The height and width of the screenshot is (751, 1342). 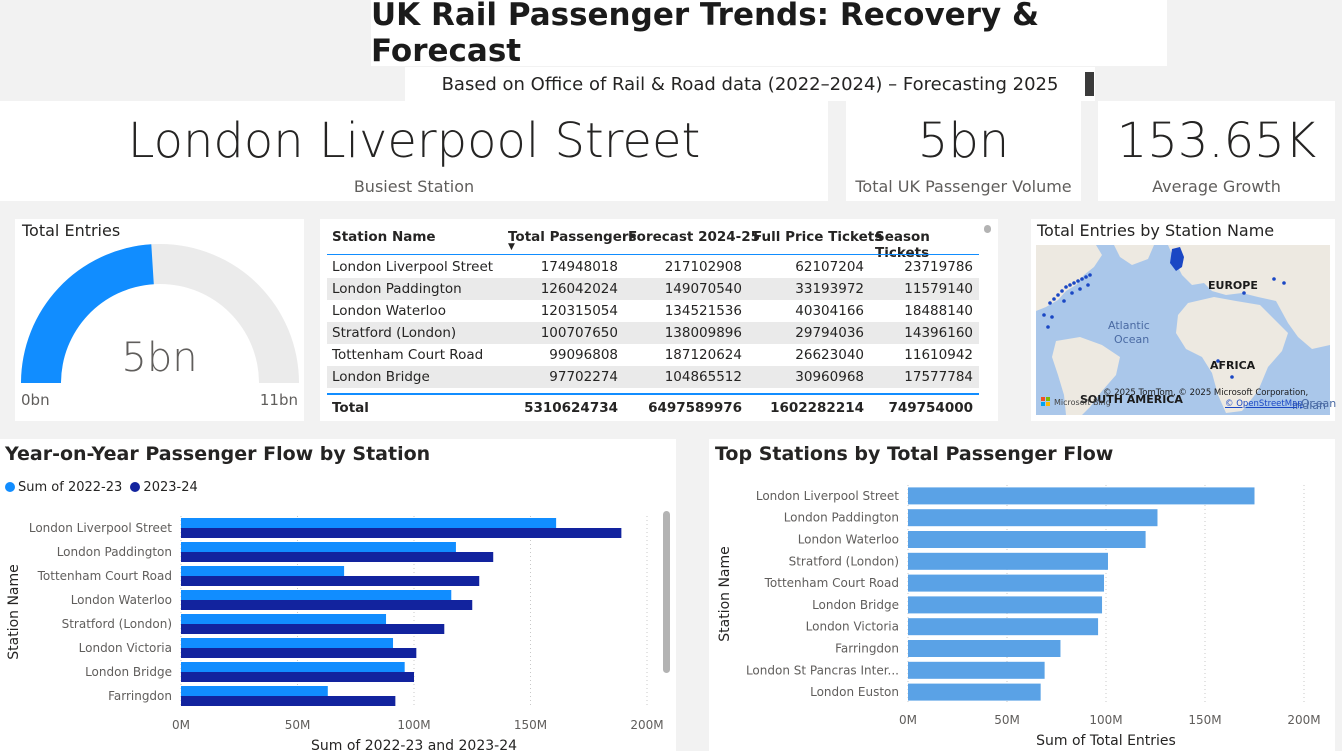 What do you see at coordinates (1216, 141) in the screenshot?
I see `kpi-average-growth-value: 153.65K` at bounding box center [1216, 141].